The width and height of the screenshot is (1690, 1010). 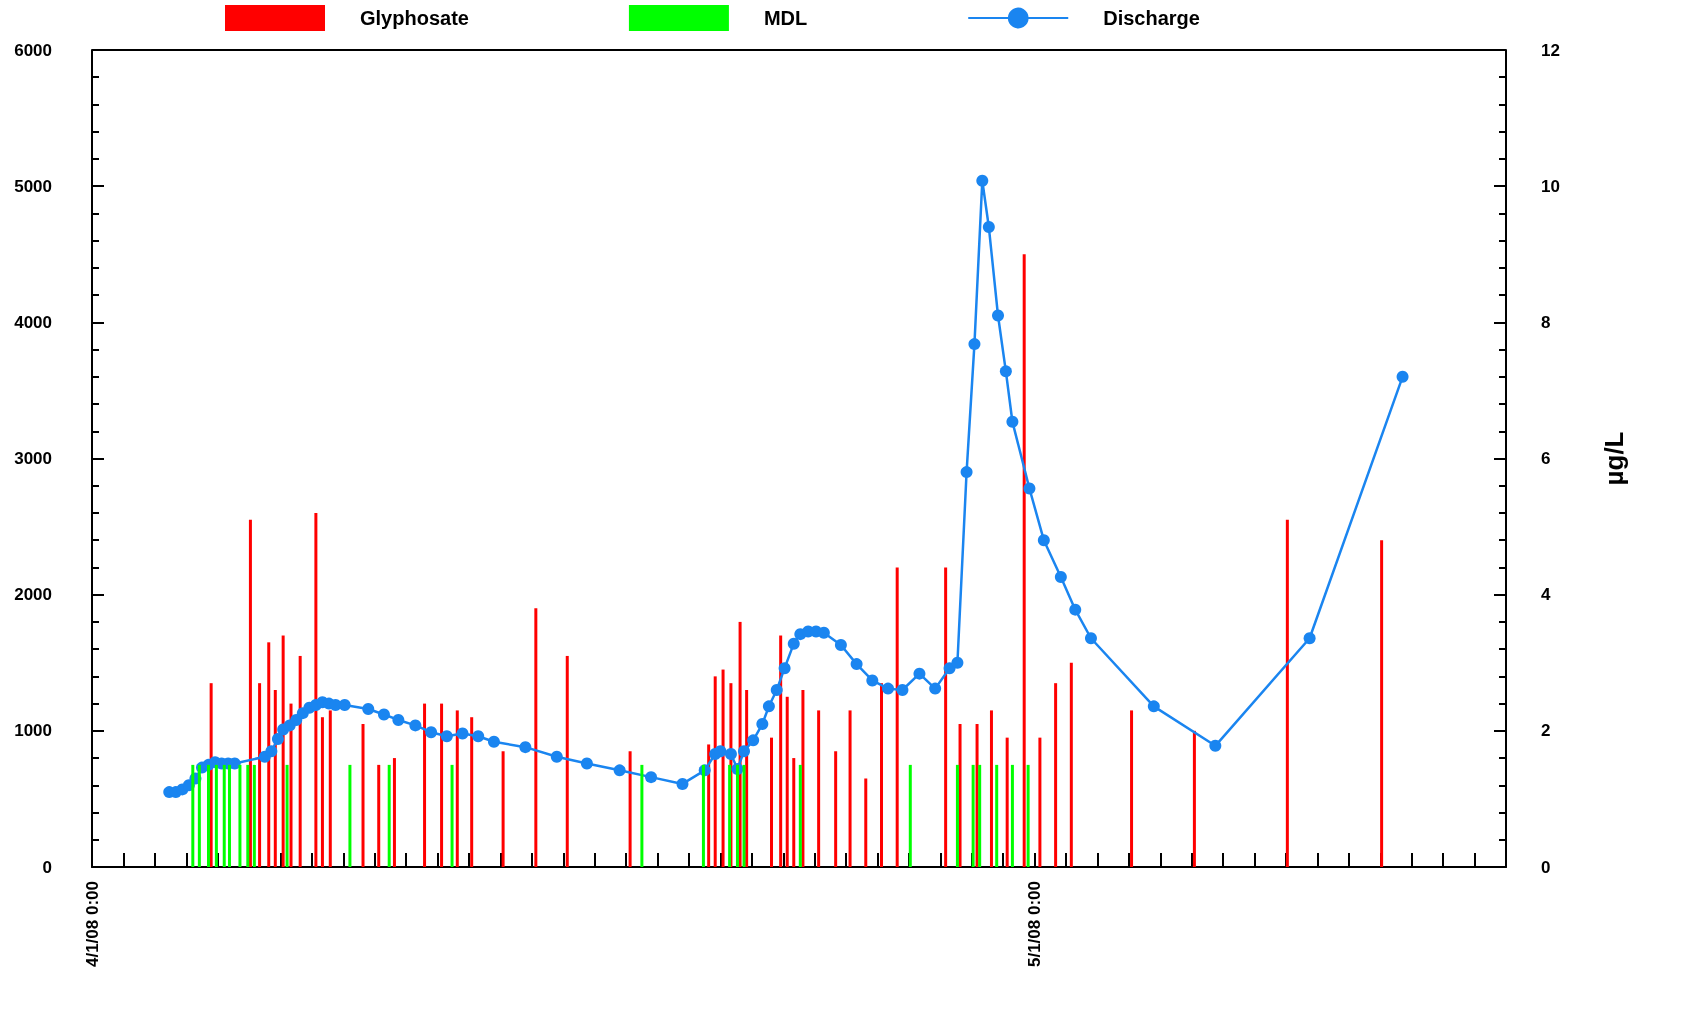 I want to click on y2-tick-label: 8, so click(x=1546, y=322).